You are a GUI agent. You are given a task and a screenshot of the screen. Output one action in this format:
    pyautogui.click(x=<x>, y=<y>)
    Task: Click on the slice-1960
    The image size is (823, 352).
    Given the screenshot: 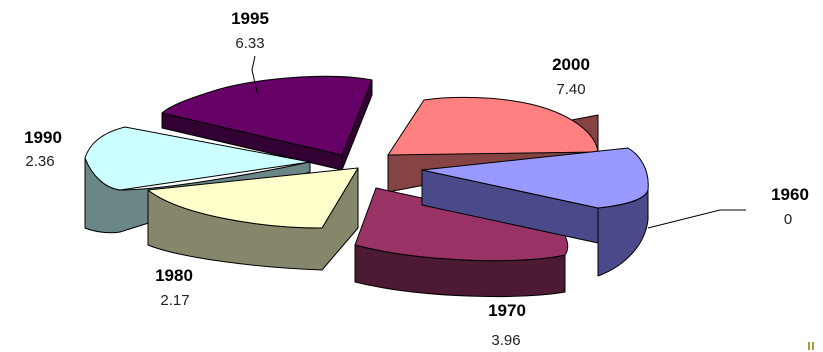 What is the action you would take?
    pyautogui.click(x=535, y=212)
    